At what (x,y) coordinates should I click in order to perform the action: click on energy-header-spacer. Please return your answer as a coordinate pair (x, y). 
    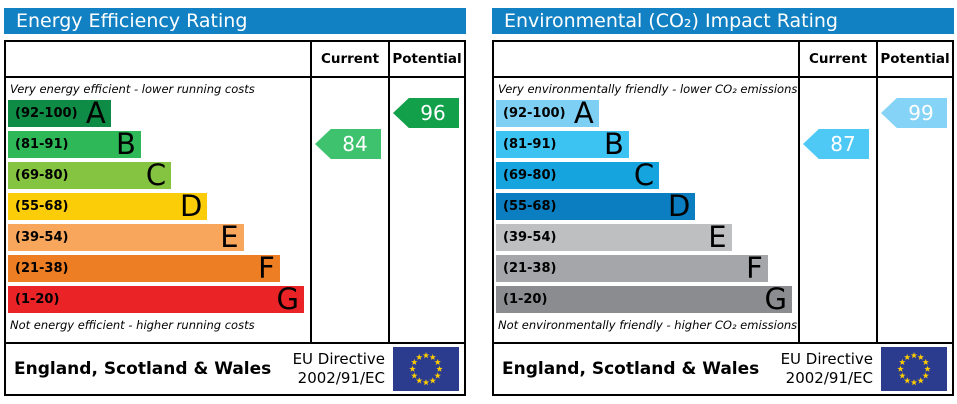
    Looking at the image, I should click on (158, 59).